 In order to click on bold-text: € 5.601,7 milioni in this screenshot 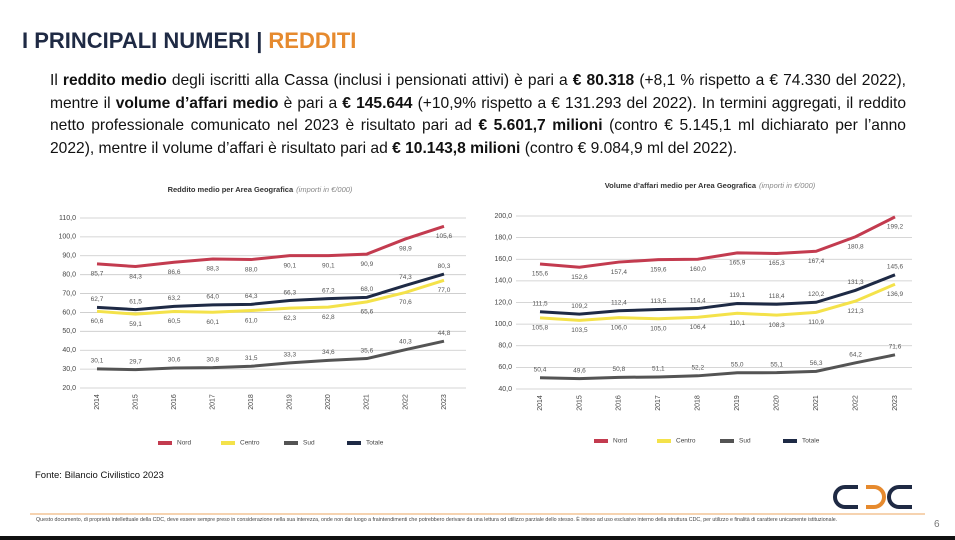, I will do `click(540, 125)`.